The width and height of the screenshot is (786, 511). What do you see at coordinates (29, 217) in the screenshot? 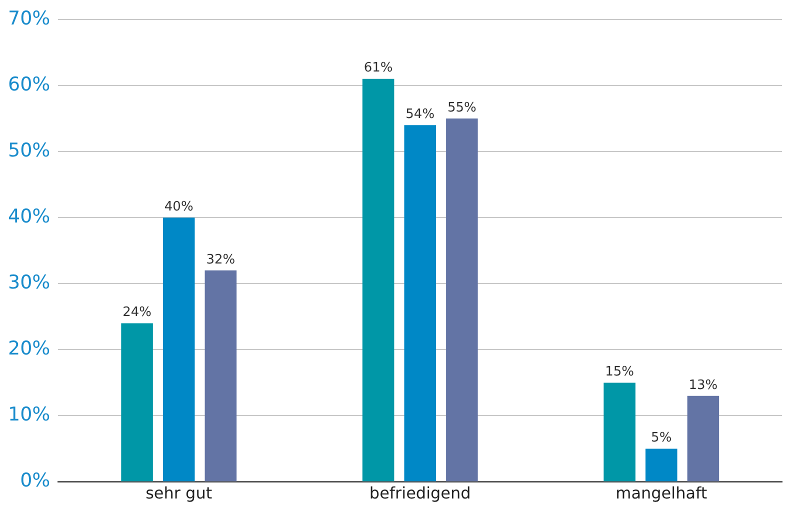
I see `y-tick-label: 40%` at bounding box center [29, 217].